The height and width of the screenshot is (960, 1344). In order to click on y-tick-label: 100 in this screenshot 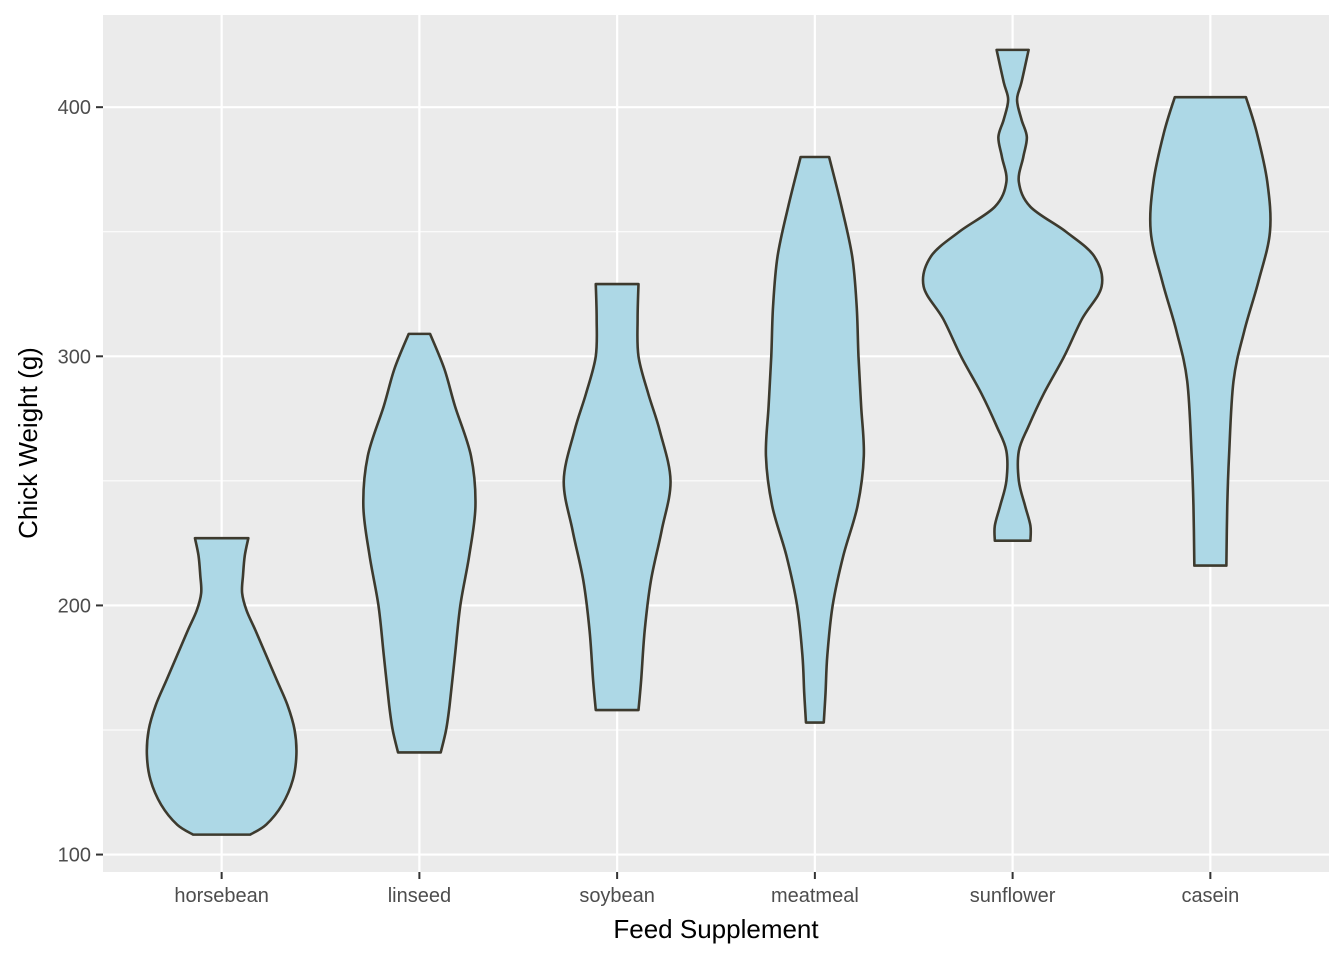, I will do `click(74, 856)`.